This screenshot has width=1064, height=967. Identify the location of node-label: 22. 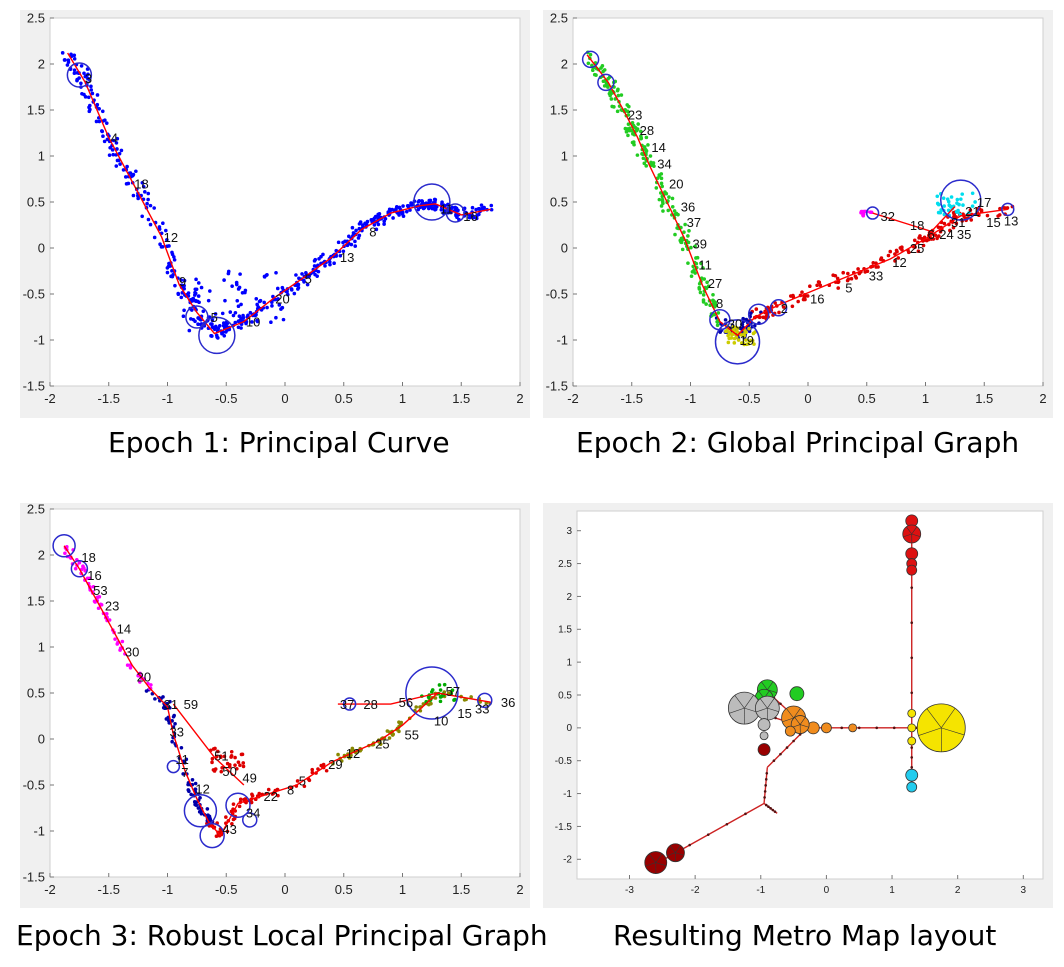
(271, 796).